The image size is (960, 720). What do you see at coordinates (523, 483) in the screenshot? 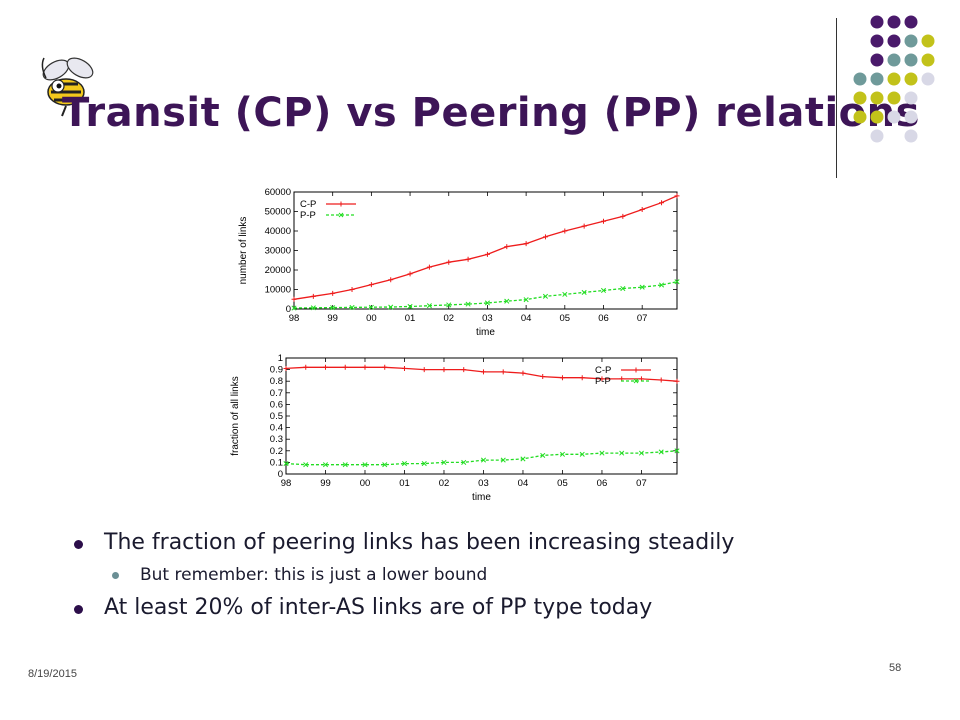
I see `x-tick-label: 04` at bounding box center [523, 483].